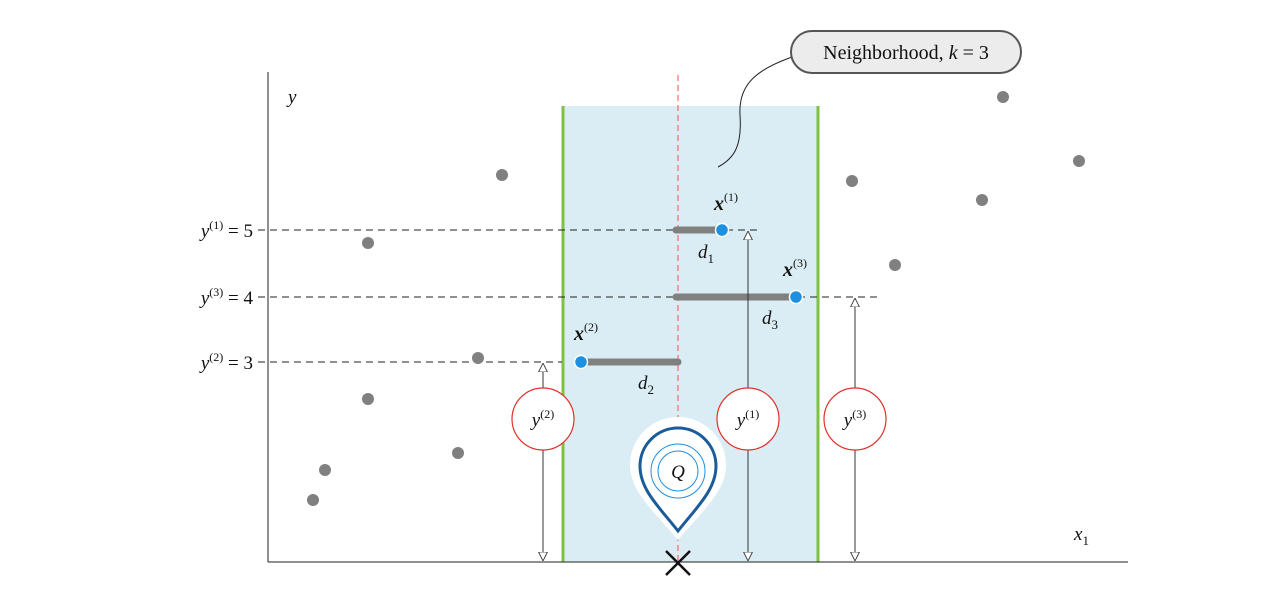  I want to click on distance-label-d3: d3, so click(770, 320).